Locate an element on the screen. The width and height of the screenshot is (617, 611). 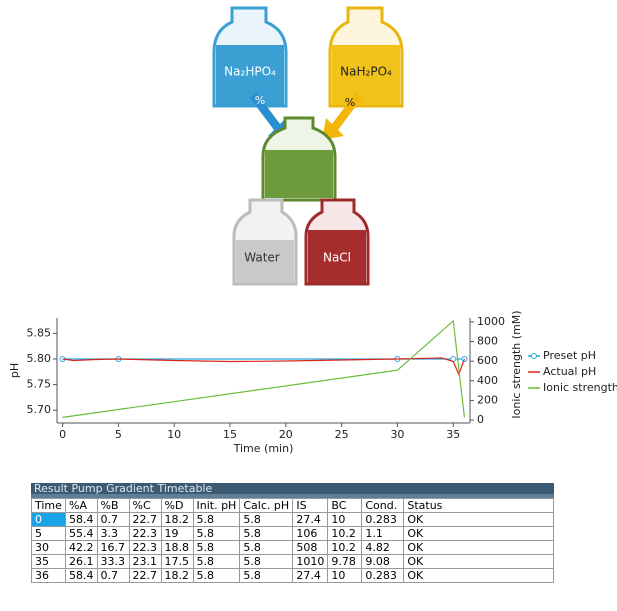
column-header: Calc. pH is located at coordinates (266, 505).